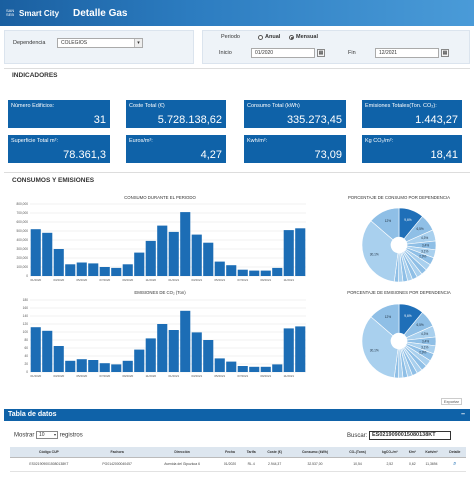 This screenshot has height=480, width=474. I want to click on chart-title: PORCENTAJE DE CONSUMO POR DEPENDENCIA, so click(399, 197).